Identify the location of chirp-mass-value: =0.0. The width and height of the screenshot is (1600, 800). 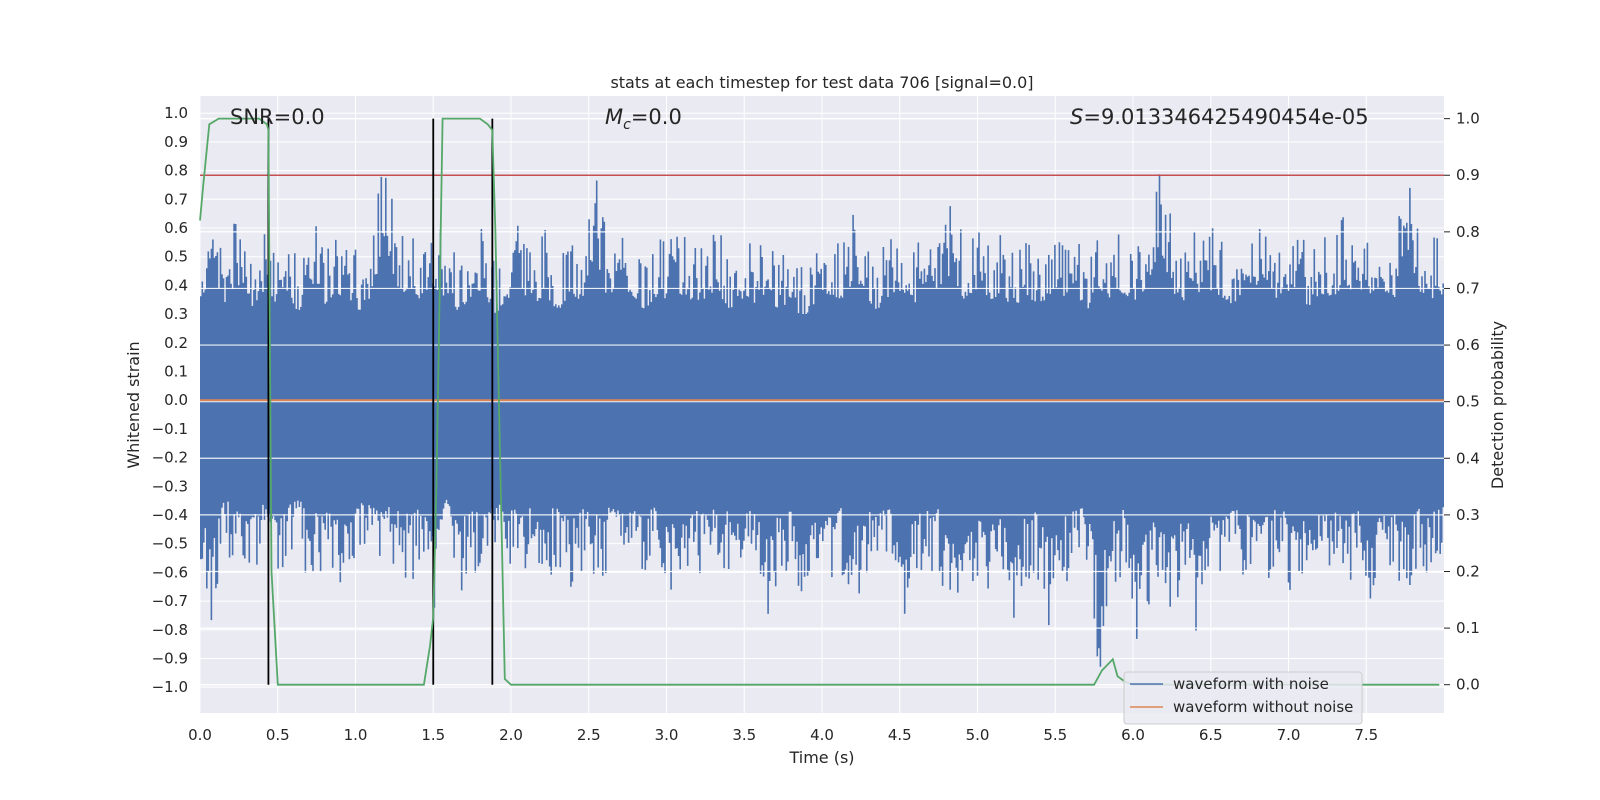
(656, 117).